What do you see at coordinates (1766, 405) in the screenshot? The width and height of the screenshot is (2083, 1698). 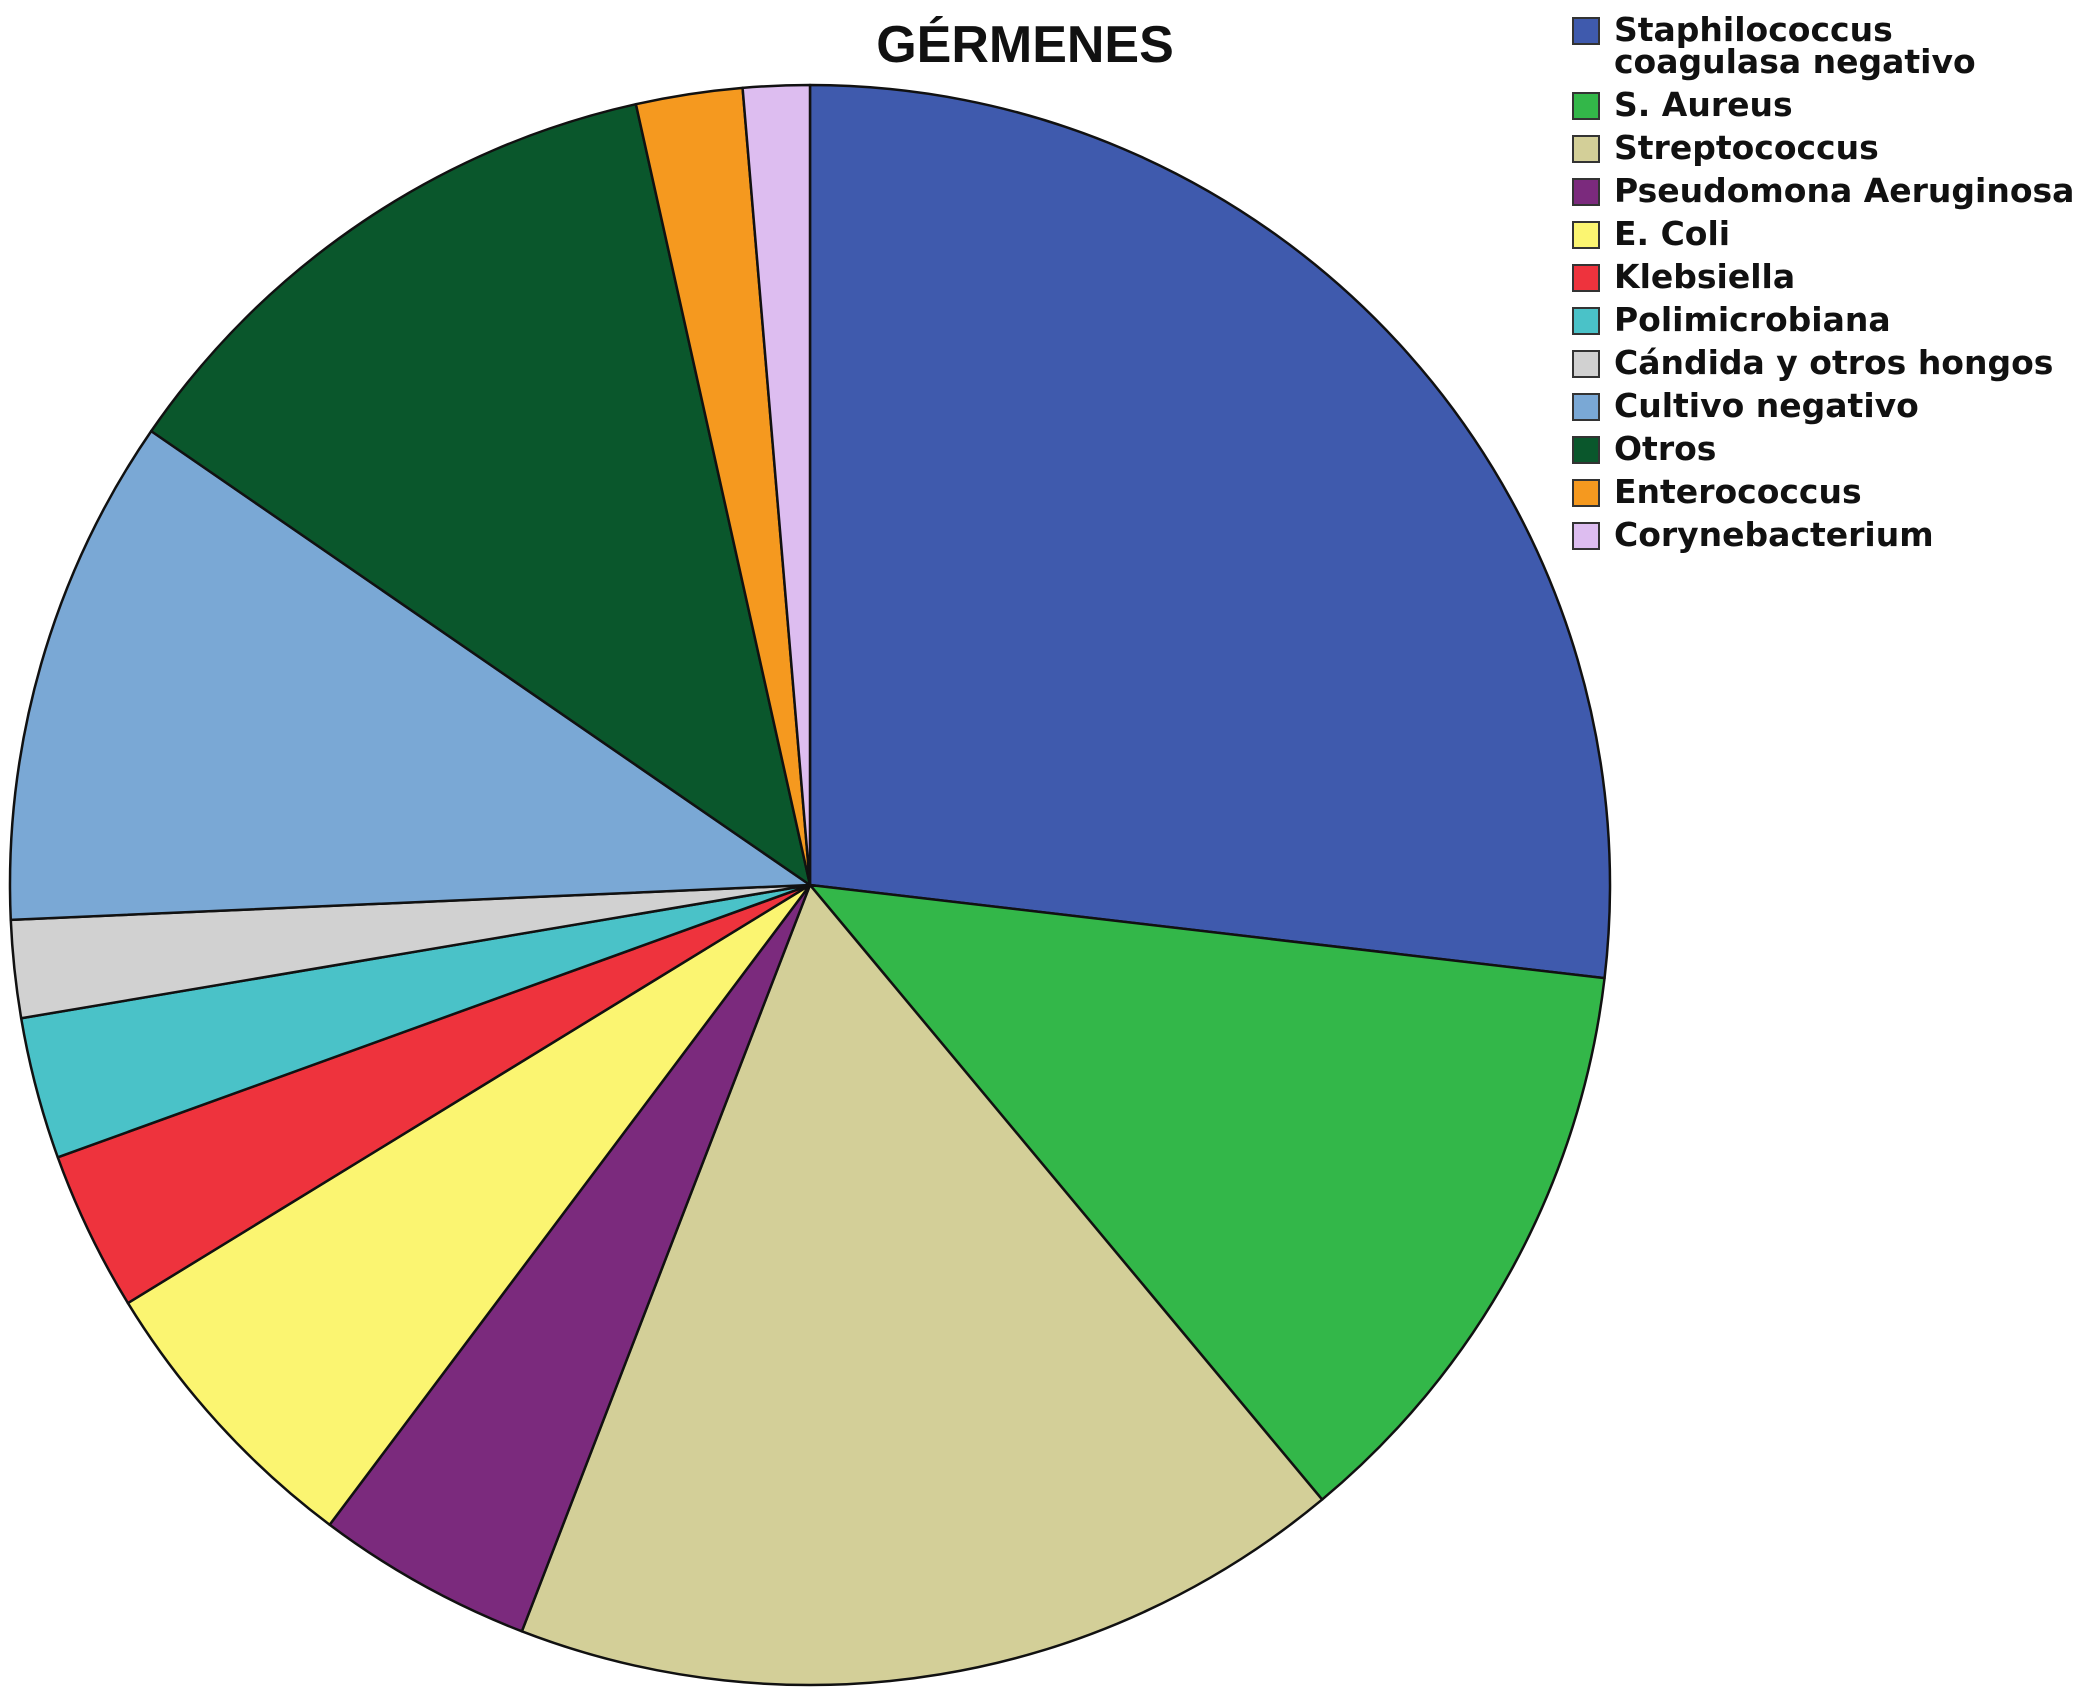 I see `legend-label: Cultivo negativo` at bounding box center [1766, 405].